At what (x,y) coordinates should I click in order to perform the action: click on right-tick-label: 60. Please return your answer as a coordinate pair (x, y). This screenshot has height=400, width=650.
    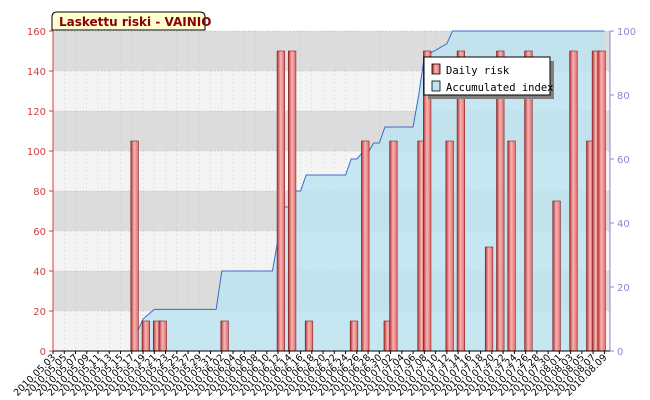
    Looking at the image, I should click on (623, 160).